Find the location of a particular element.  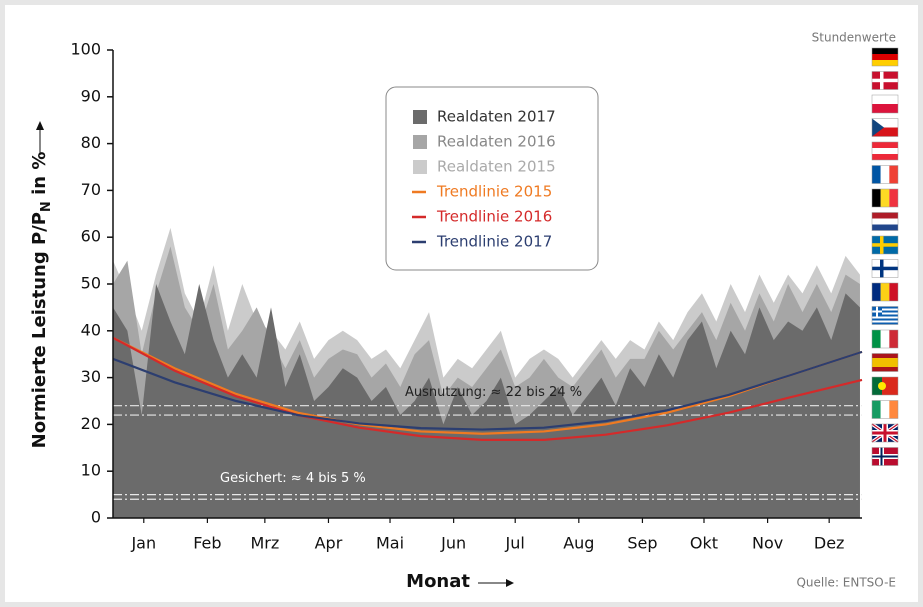

x-tick-label: Nov is located at coordinates (767, 543).